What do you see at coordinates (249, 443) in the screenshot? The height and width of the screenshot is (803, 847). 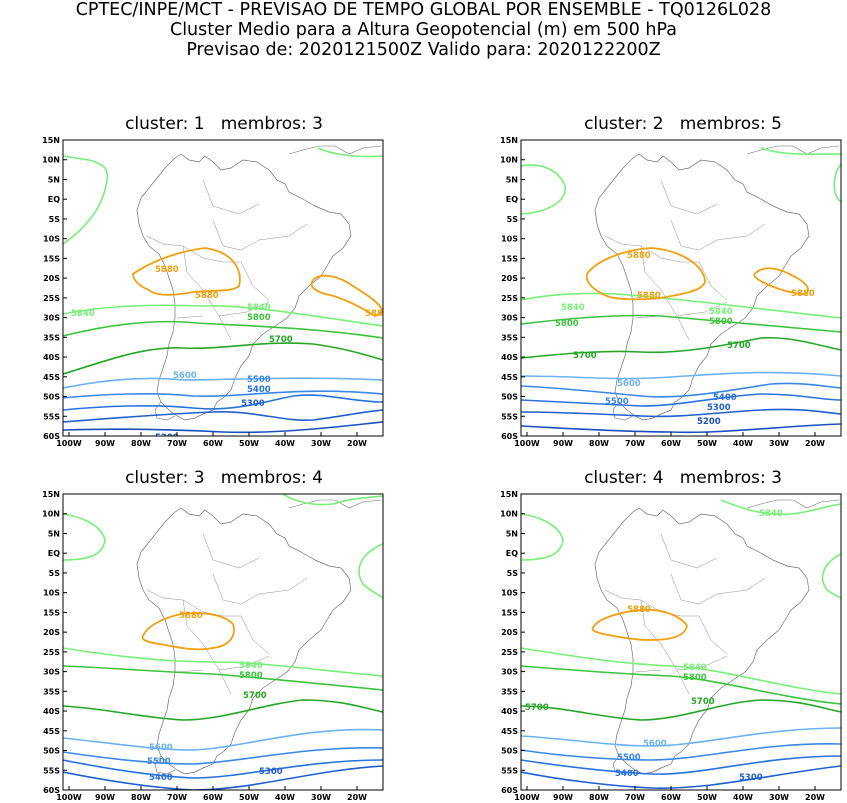 I see `lon-label: 50W` at bounding box center [249, 443].